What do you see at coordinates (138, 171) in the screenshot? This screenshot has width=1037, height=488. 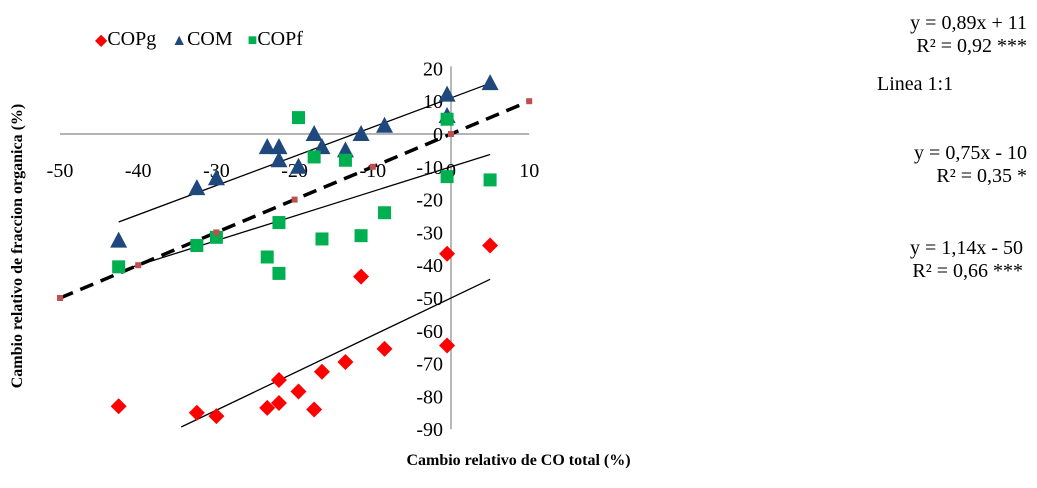 I see `x-tick-label: -40` at bounding box center [138, 171].